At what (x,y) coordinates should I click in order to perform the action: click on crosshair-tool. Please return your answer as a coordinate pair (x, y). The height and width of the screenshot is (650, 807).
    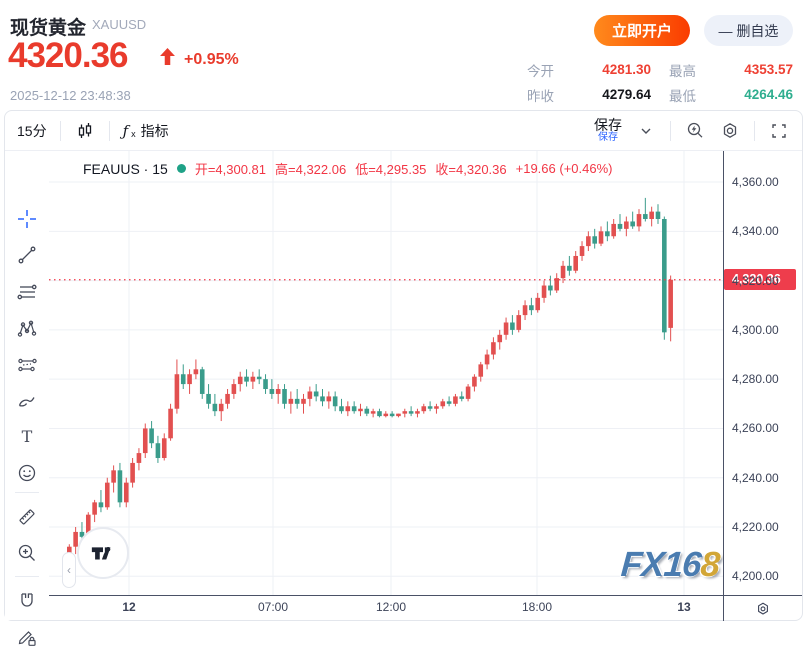
    Looking at the image, I should click on (27, 219).